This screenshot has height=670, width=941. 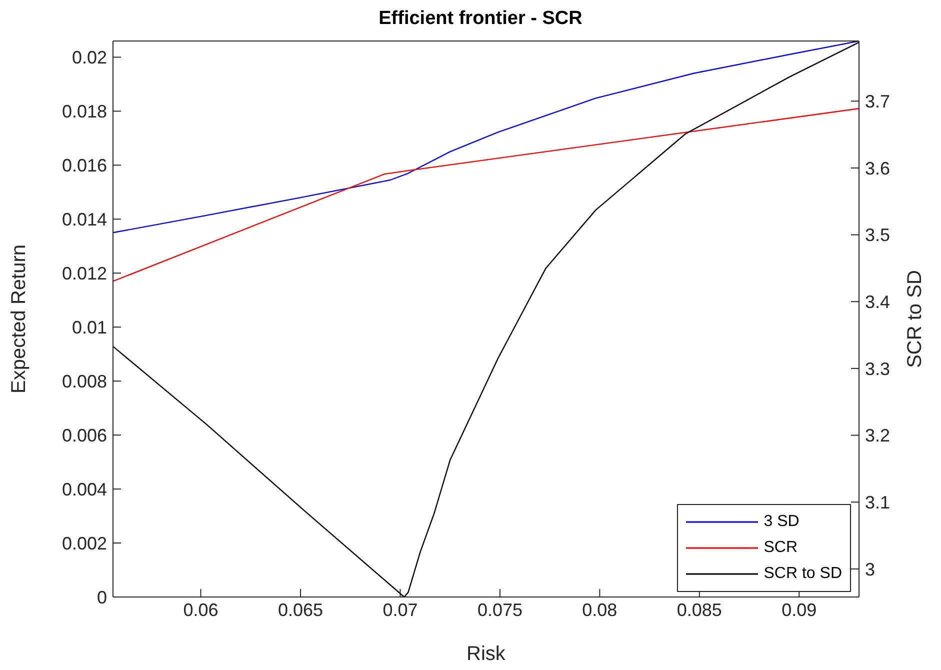 I want to click on y2-axis-title: SCR to SD, so click(x=915, y=319).